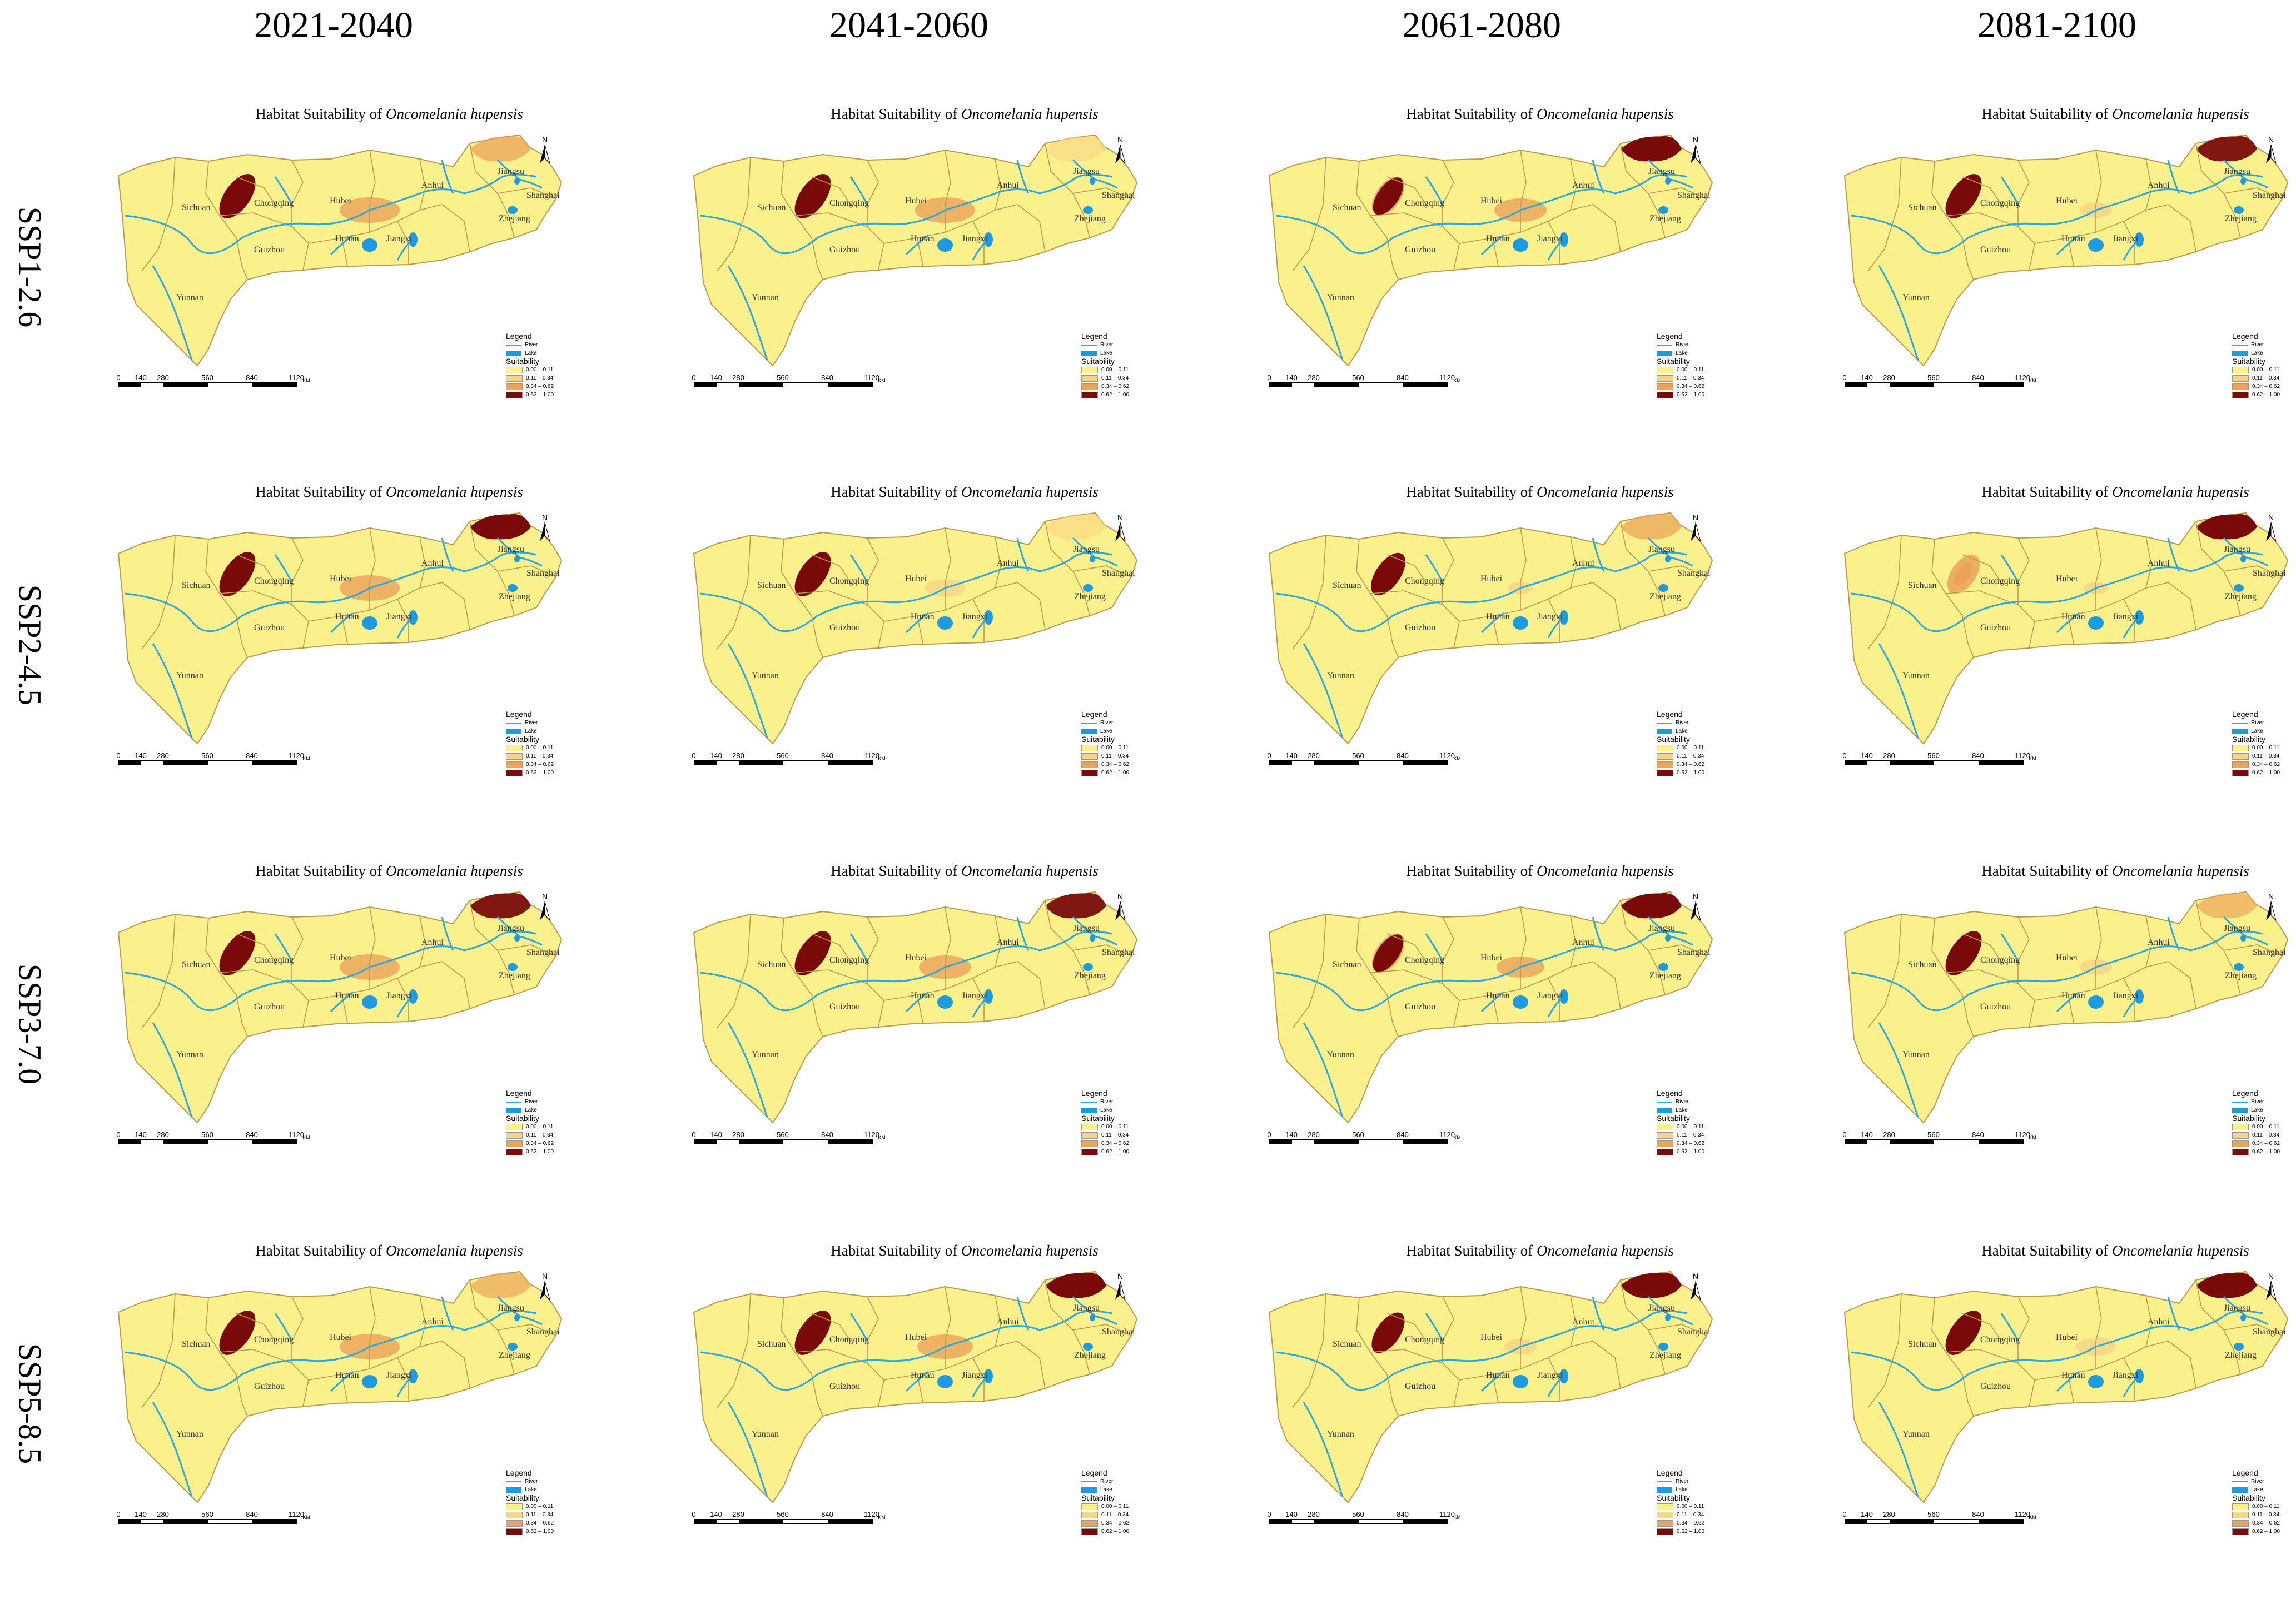  What do you see at coordinates (522, 1497) in the screenshot?
I see `legend-suitability-title: Suitability` at bounding box center [522, 1497].